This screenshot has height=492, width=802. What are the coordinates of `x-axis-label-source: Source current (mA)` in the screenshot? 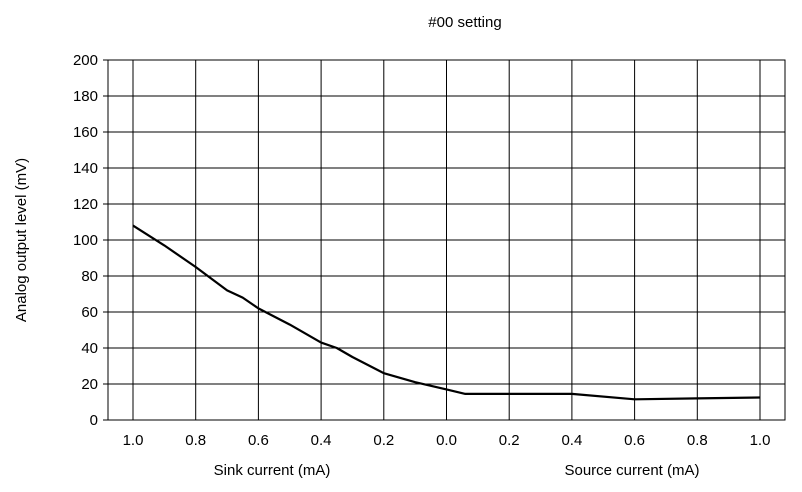 It's located at (631, 470).